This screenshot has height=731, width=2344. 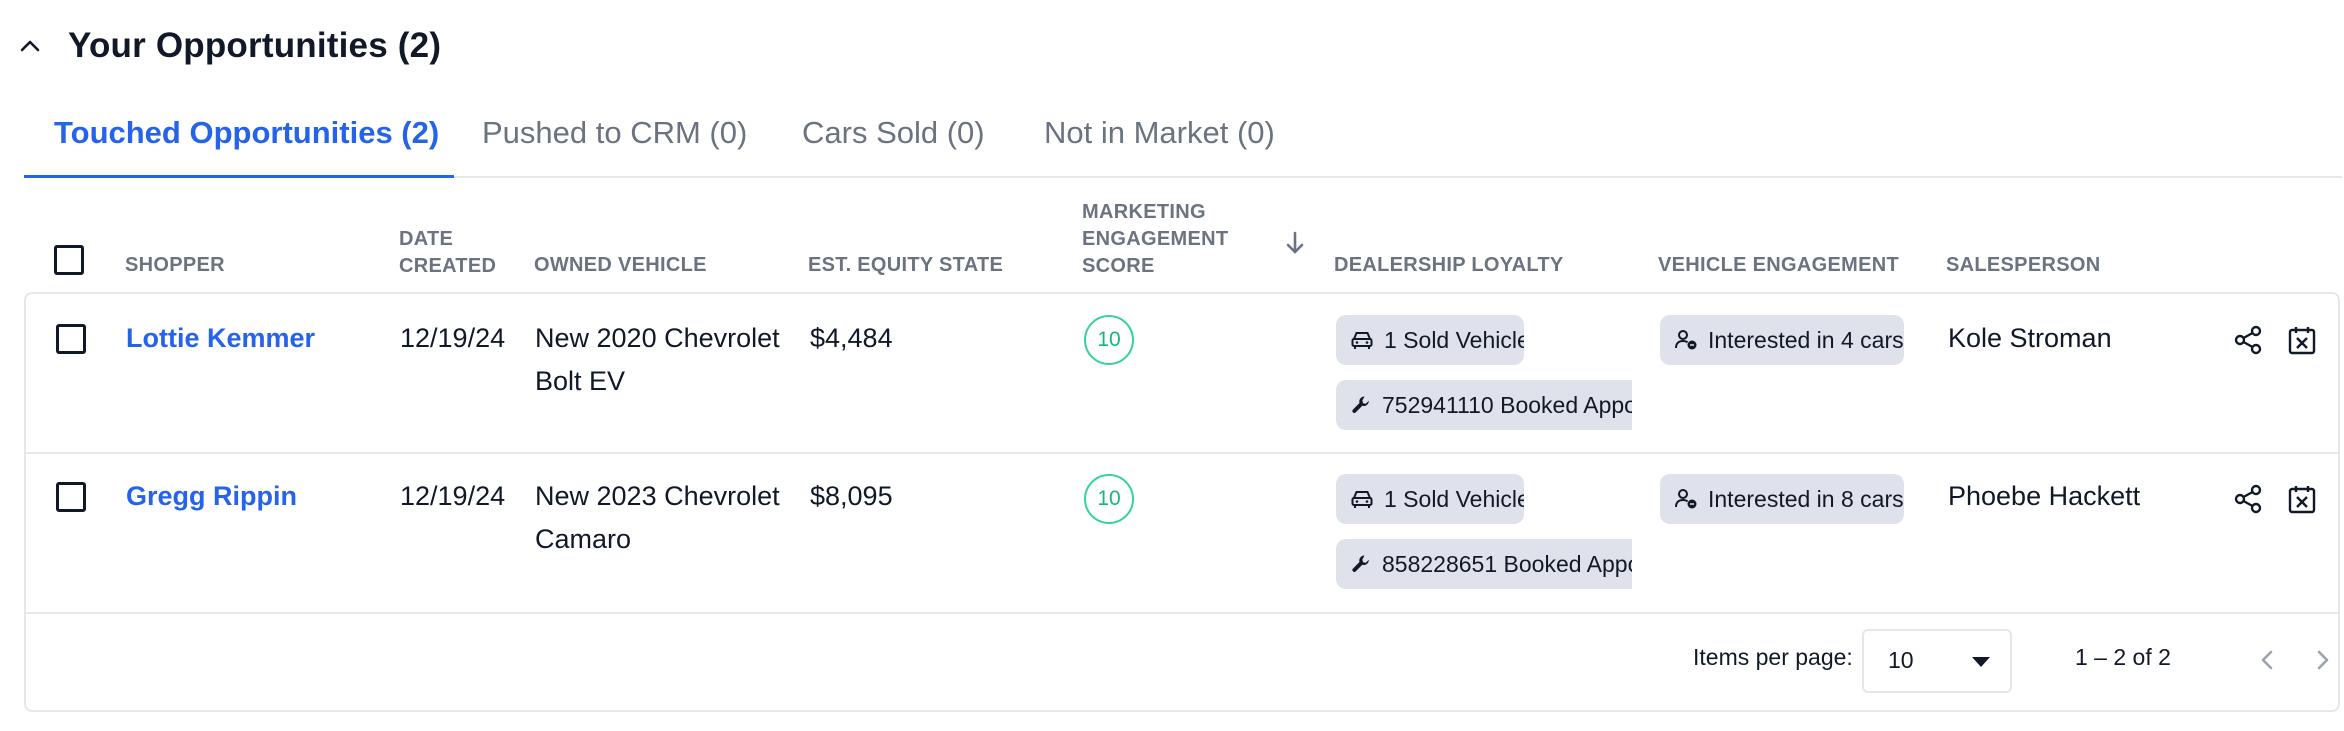 I want to click on column-header-mes-line1: MARKETING, so click(x=1144, y=212).